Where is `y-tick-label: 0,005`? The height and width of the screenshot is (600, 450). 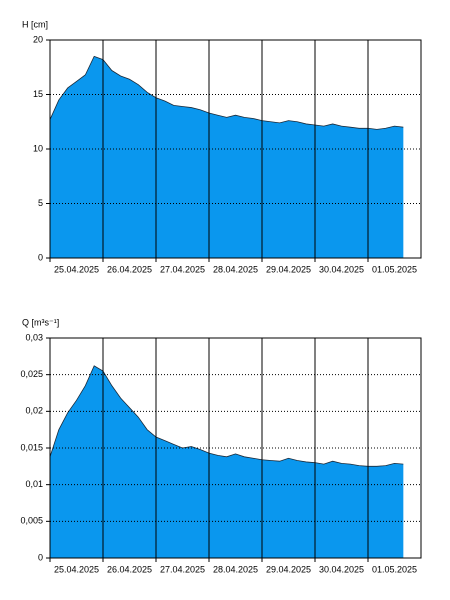
y-tick-label: 0,005 is located at coordinates (31, 521).